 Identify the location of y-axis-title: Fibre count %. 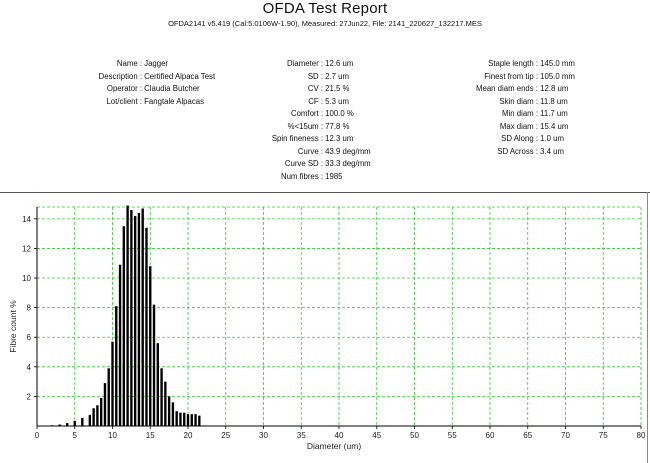
(13, 326).